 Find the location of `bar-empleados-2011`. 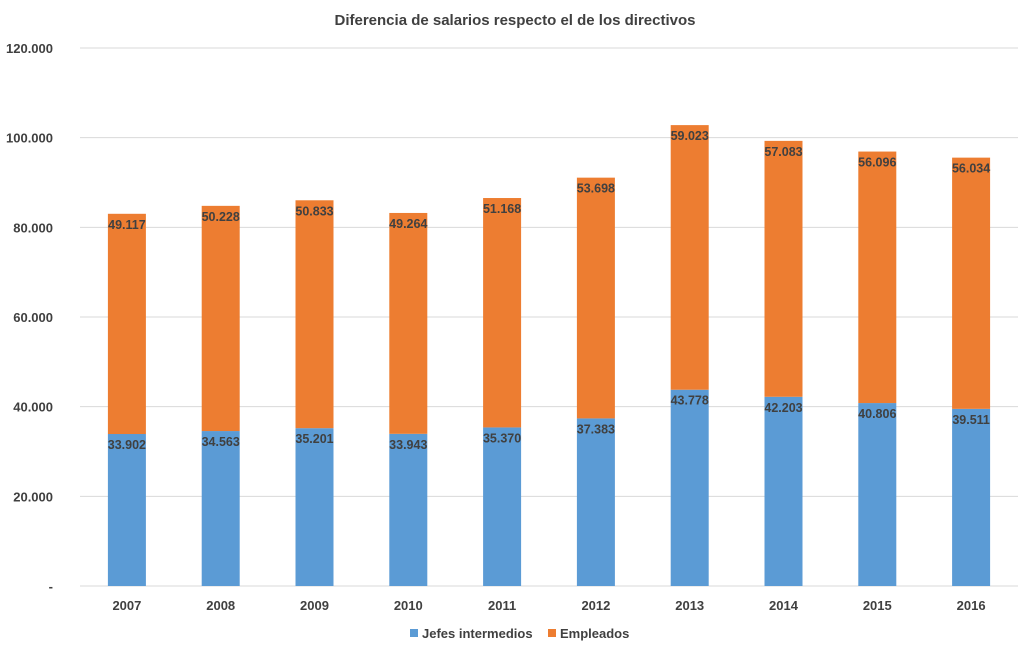

bar-empleados-2011 is located at coordinates (502, 313).